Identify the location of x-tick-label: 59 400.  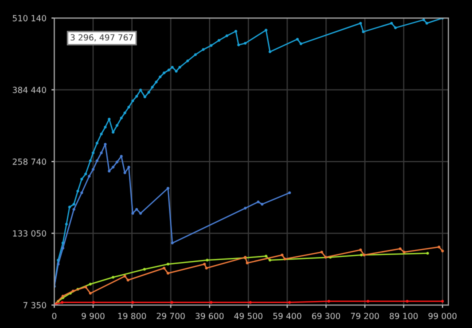
(287, 316).